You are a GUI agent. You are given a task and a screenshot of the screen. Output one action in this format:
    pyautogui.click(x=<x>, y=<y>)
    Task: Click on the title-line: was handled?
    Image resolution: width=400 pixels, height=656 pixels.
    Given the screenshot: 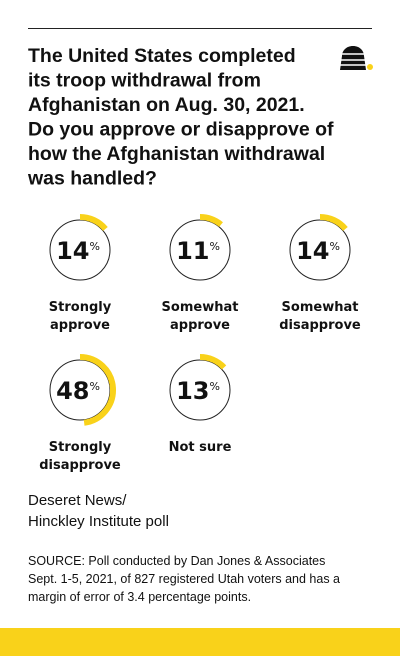 What is the action you would take?
    pyautogui.click(x=92, y=179)
    